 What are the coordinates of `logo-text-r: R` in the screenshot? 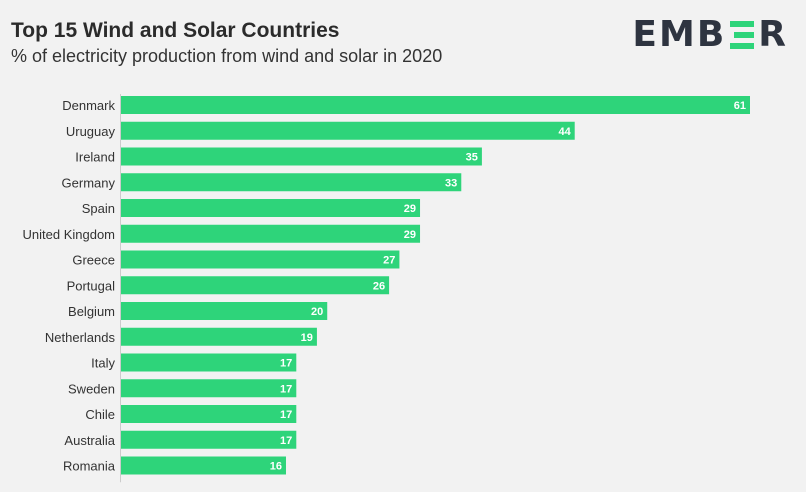 It's located at (773, 34).